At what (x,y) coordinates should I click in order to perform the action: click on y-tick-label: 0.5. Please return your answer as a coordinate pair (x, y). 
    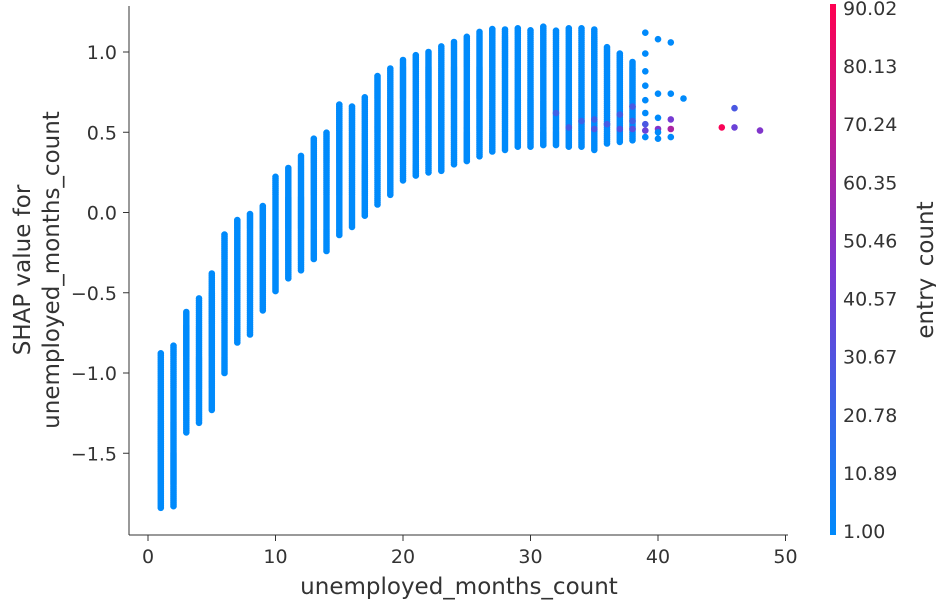
    Looking at the image, I should click on (102, 133).